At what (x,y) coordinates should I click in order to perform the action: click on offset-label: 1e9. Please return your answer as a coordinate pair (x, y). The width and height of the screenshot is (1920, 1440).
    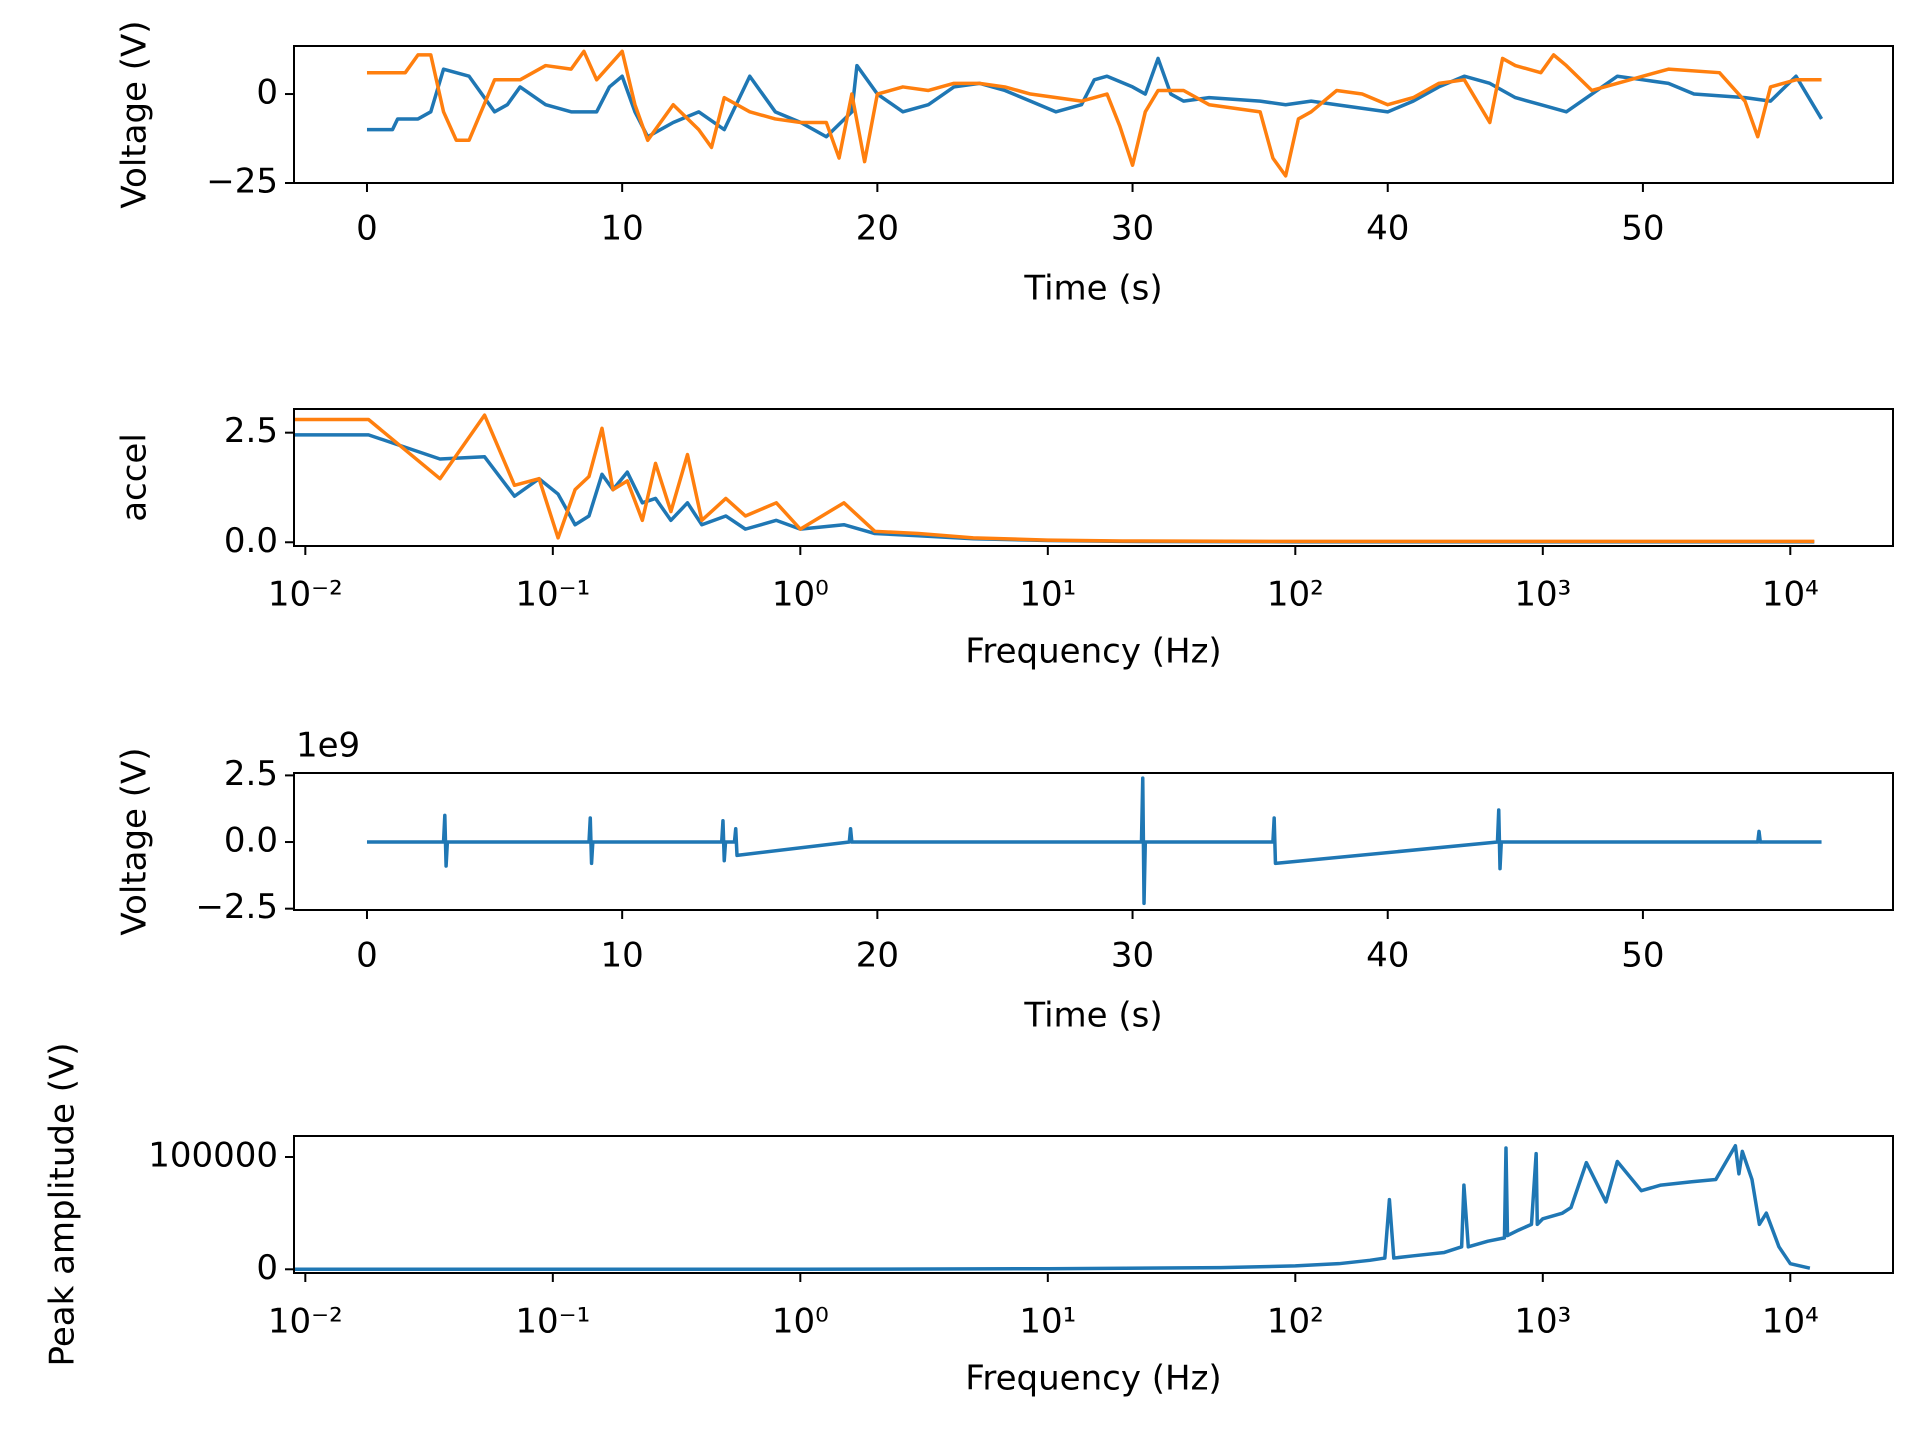
    Looking at the image, I should click on (328, 746).